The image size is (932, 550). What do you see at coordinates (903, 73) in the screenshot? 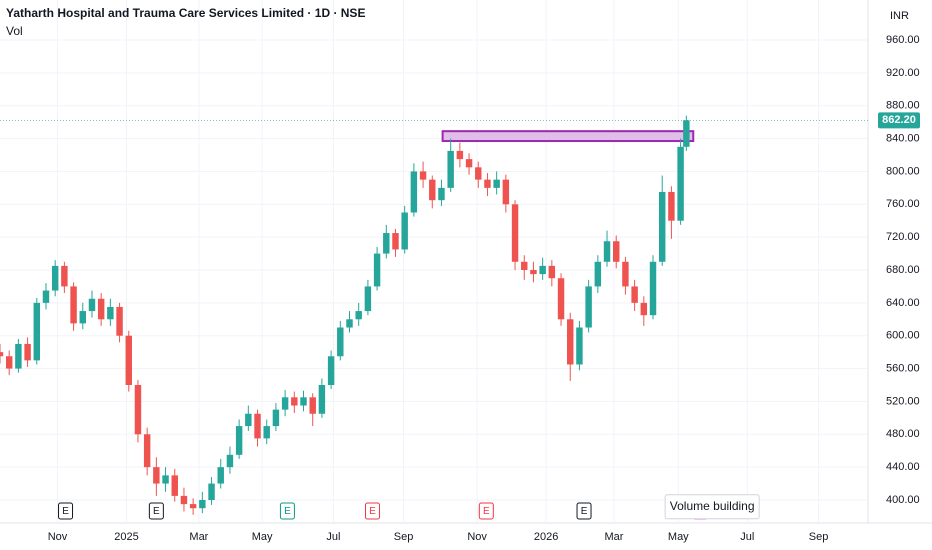
I see `y-tick-label: 920.00` at bounding box center [903, 73].